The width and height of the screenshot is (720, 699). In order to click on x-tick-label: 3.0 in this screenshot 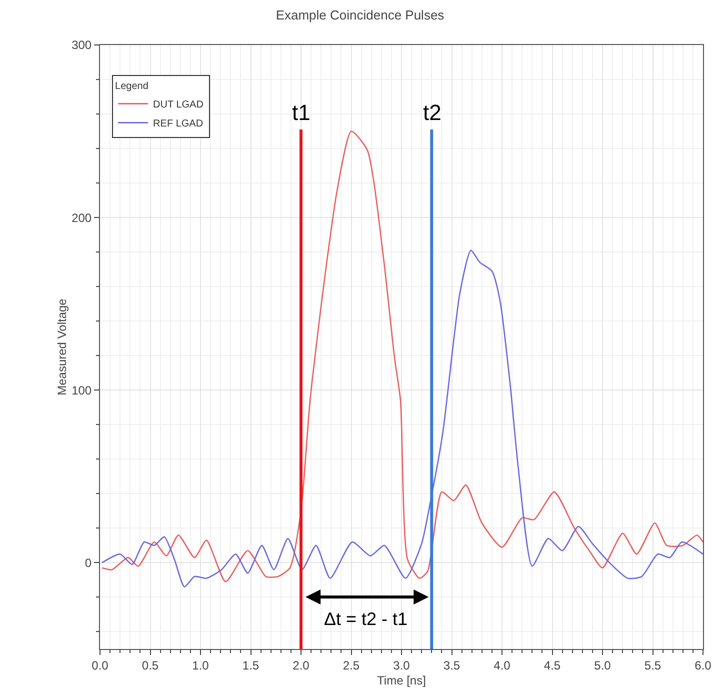, I will do `click(401, 665)`.